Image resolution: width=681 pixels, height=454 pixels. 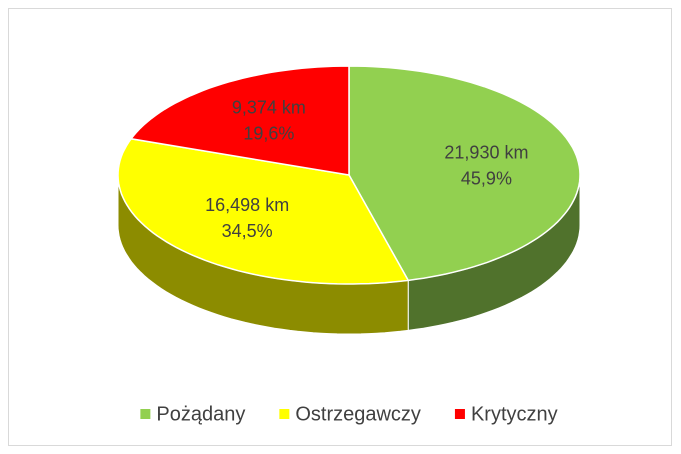 I want to click on percent-label: 45,9%, so click(x=486, y=178).